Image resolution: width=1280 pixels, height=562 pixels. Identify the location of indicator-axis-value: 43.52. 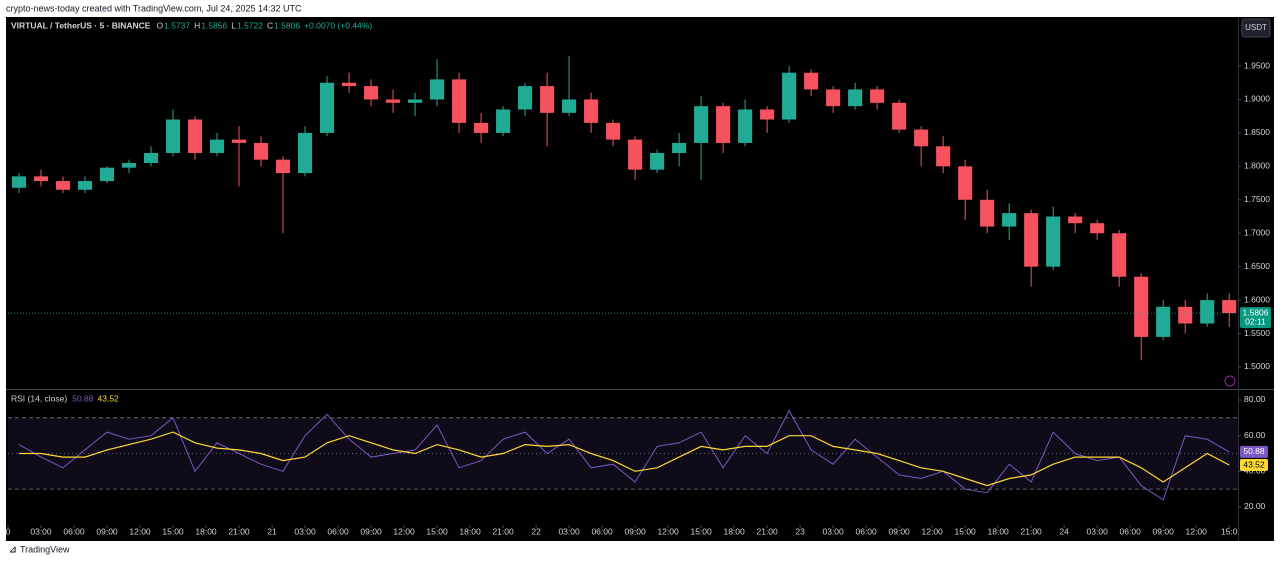
(1254, 464).